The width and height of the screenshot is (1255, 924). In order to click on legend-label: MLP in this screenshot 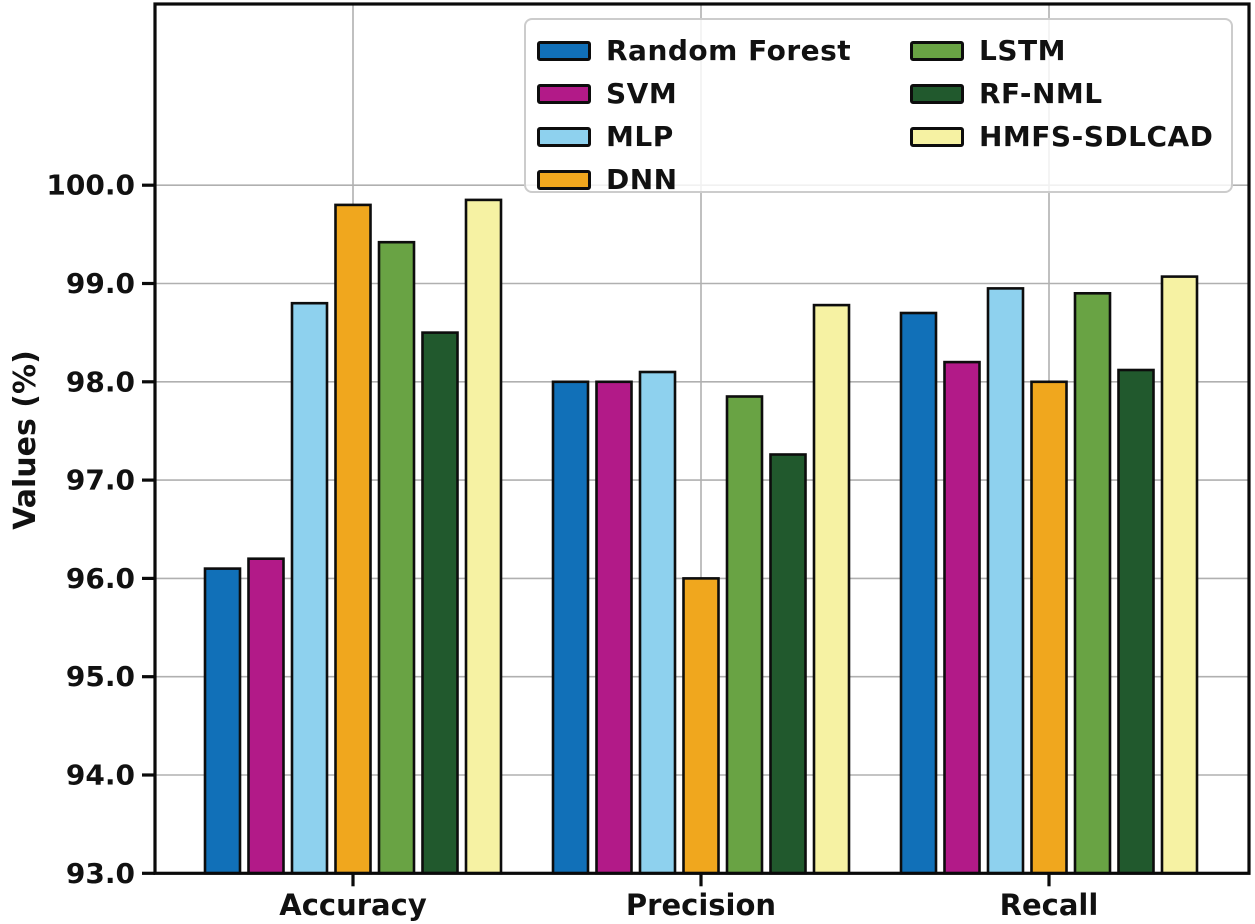, I will do `click(640, 136)`.